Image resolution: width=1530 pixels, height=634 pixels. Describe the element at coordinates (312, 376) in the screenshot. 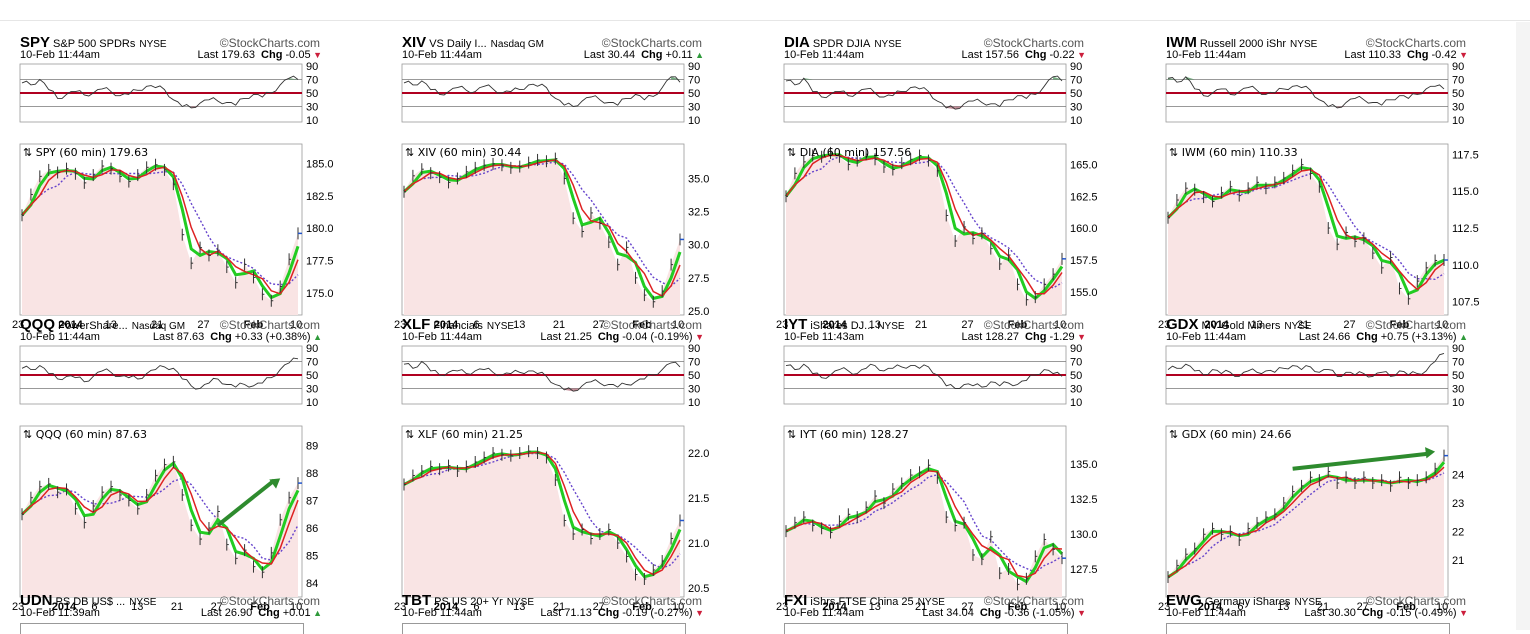

I see `rsi-tick-label: 50` at that location.